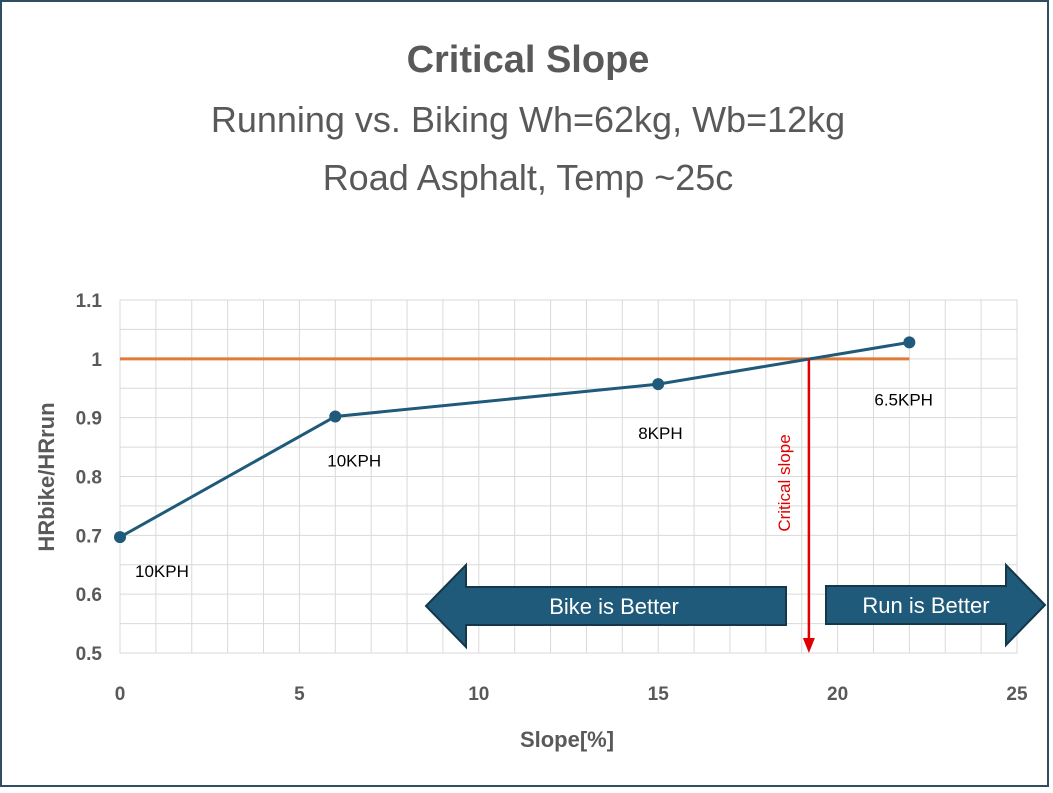  What do you see at coordinates (808, 645) in the screenshot?
I see `critical-slope-arrowhead` at bounding box center [808, 645].